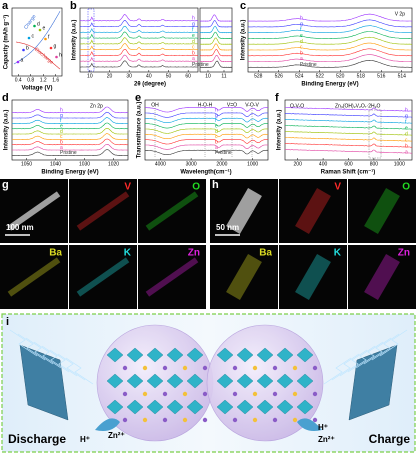 This screenshot has width=417, height=454. I want to click on droplet, so click(309, 424).